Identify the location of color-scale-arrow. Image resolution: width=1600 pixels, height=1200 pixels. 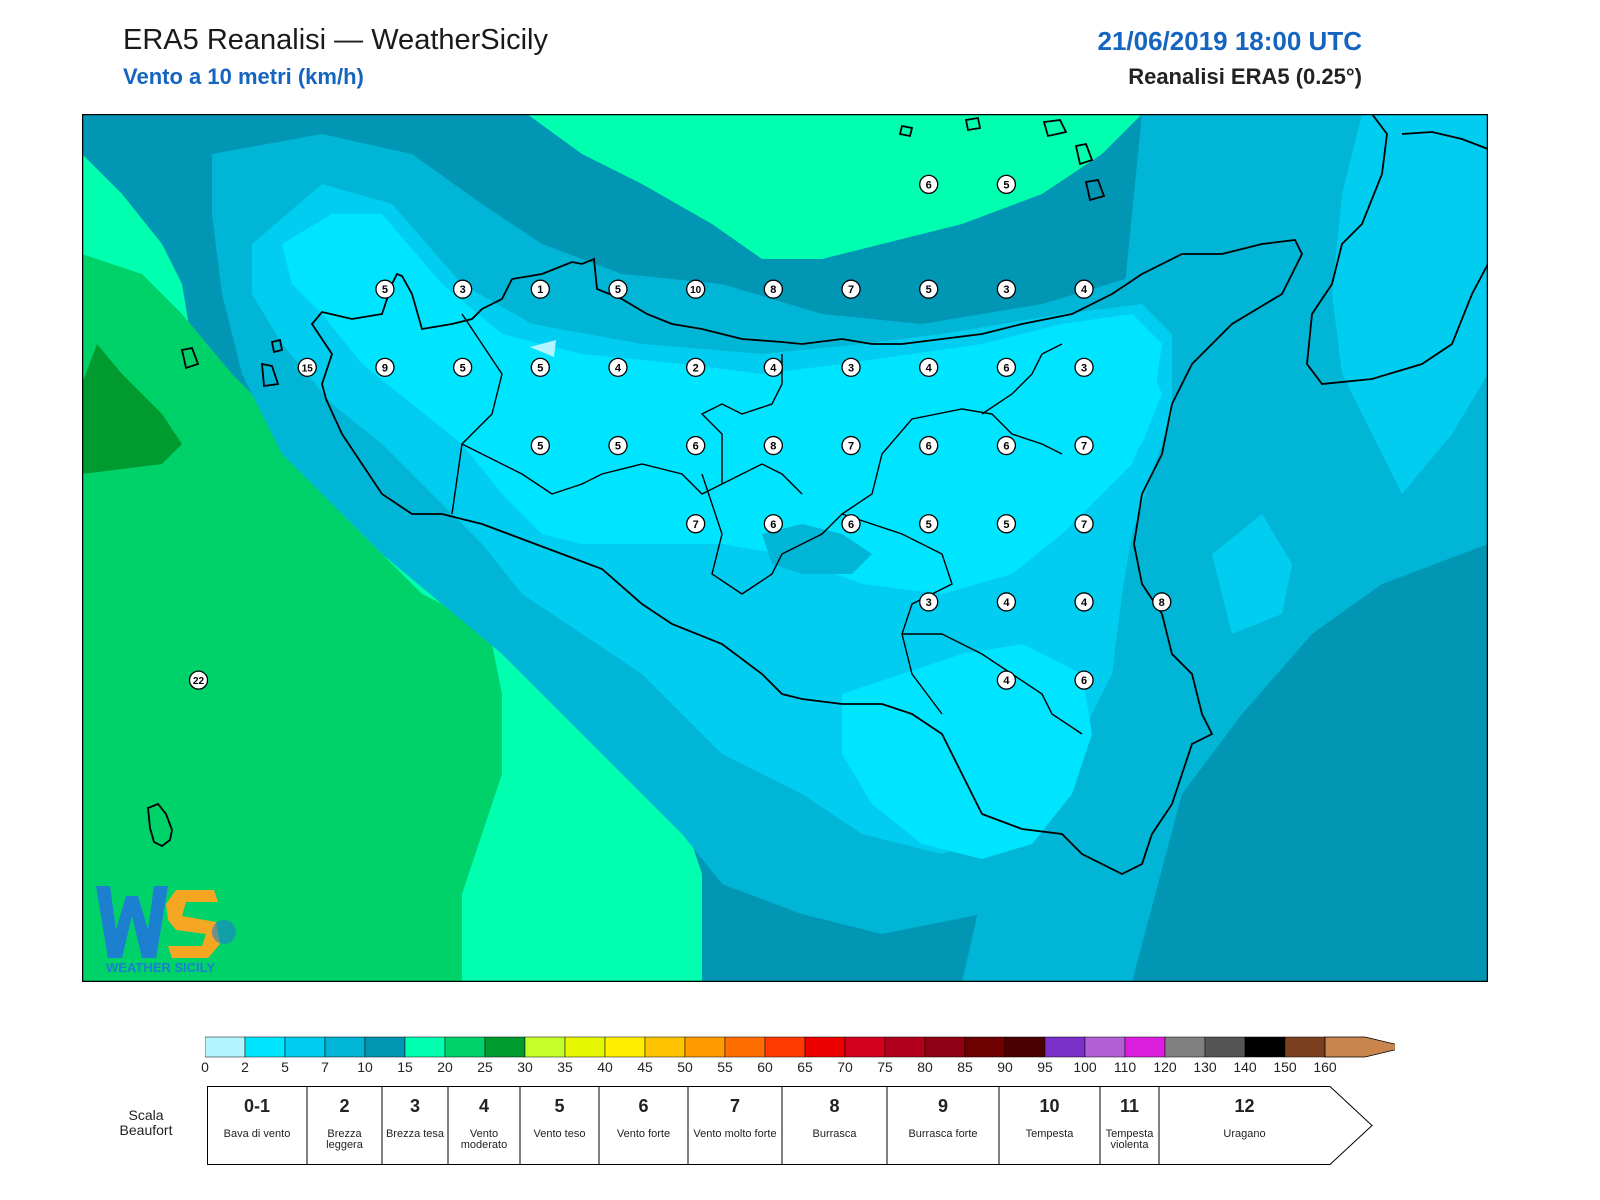
(1359, 1047).